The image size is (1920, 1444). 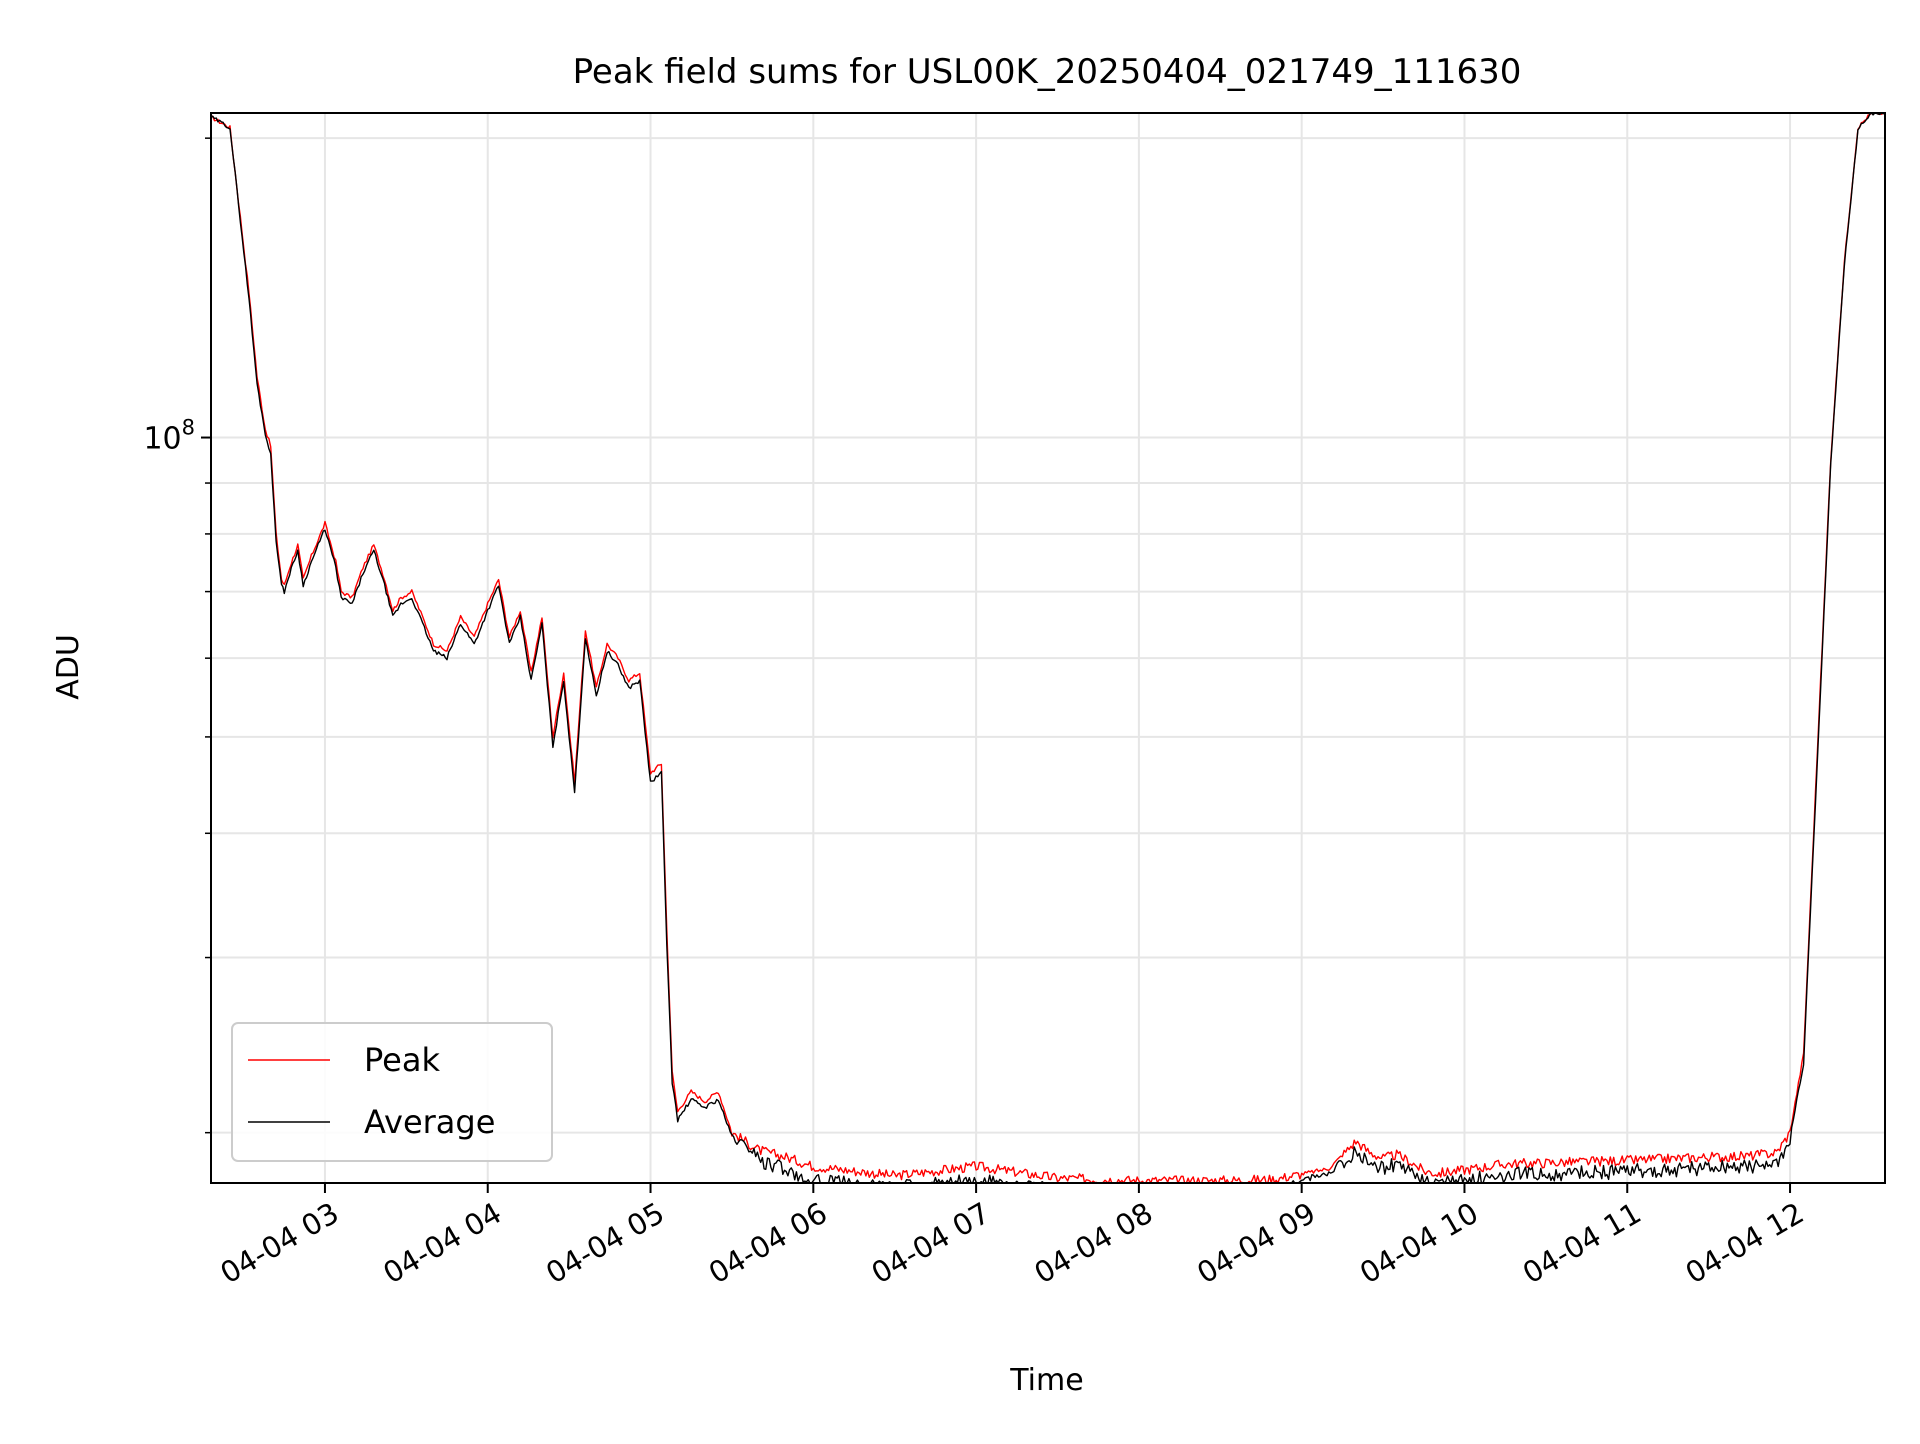 I want to click on legend-box, so click(x=392, y=1092).